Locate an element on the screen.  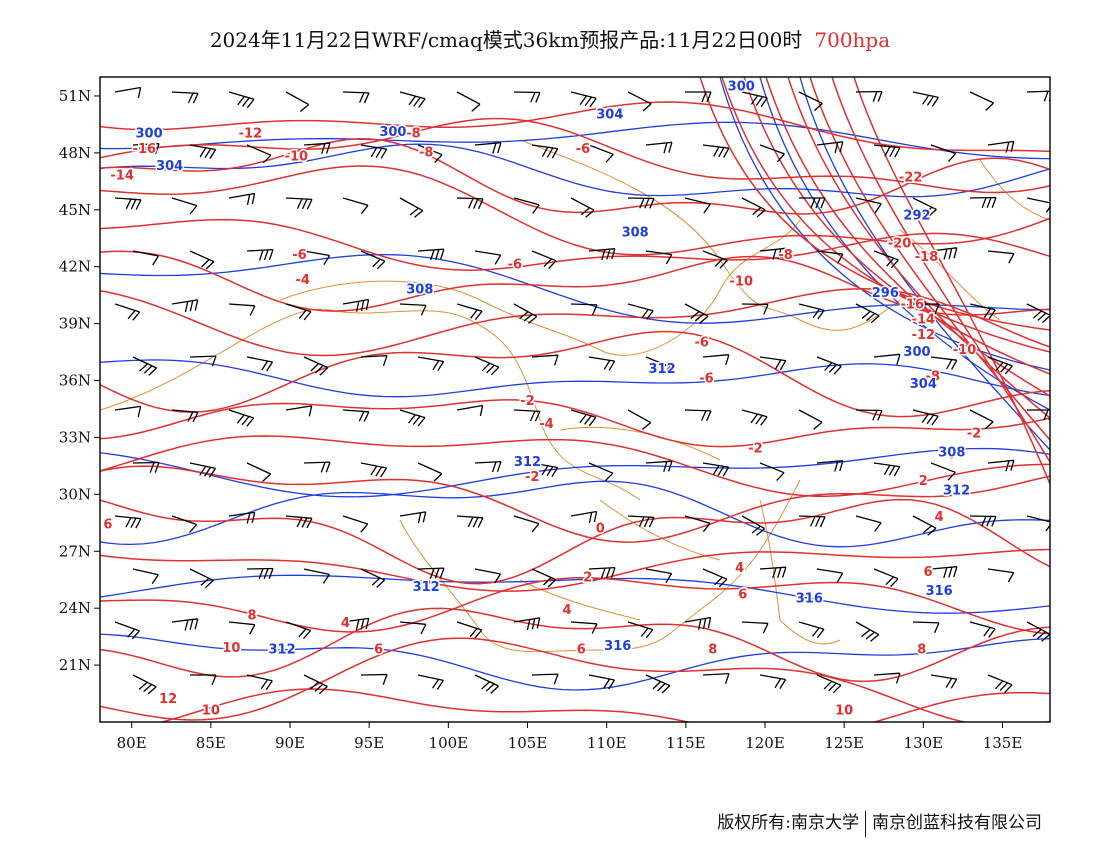
lat-tick-label: 24N is located at coordinates (75, 608).